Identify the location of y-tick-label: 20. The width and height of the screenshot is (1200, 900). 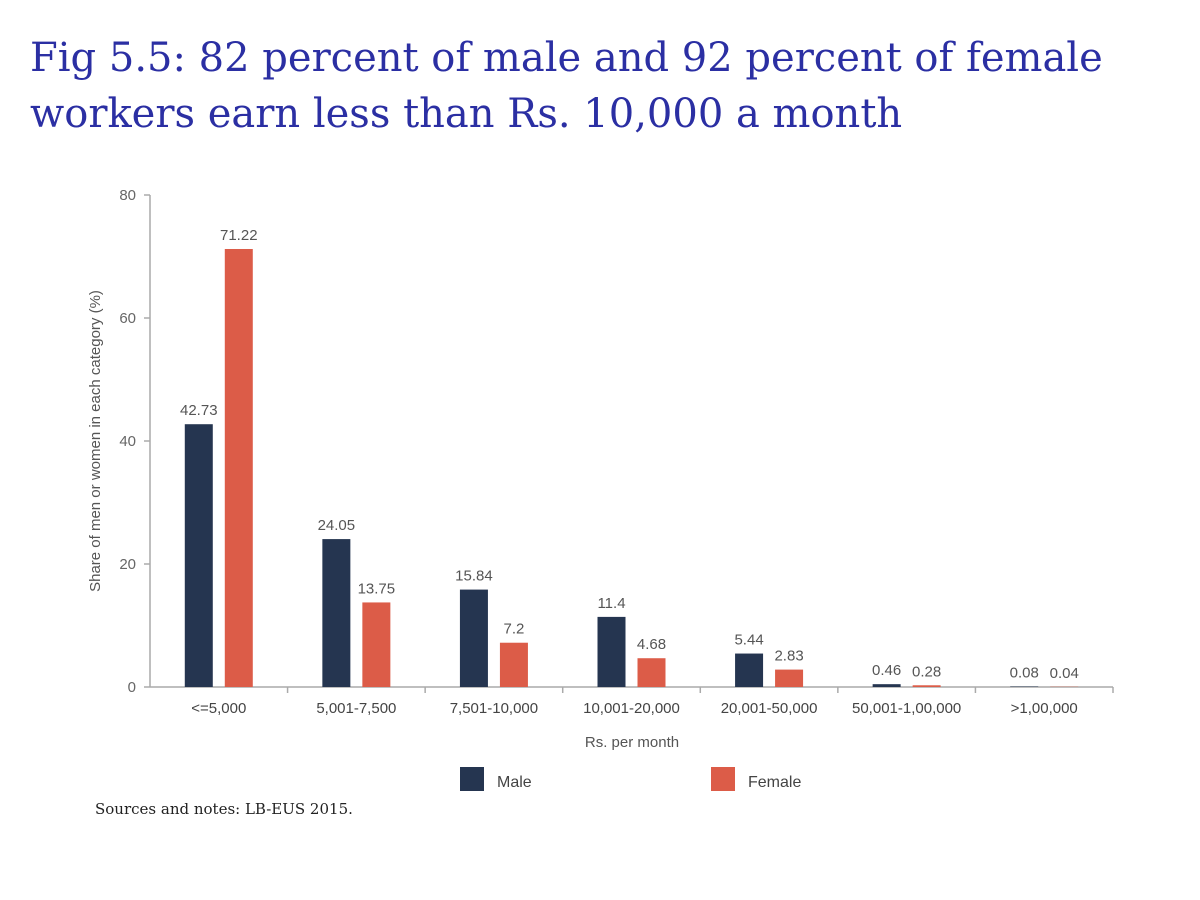
(127, 564).